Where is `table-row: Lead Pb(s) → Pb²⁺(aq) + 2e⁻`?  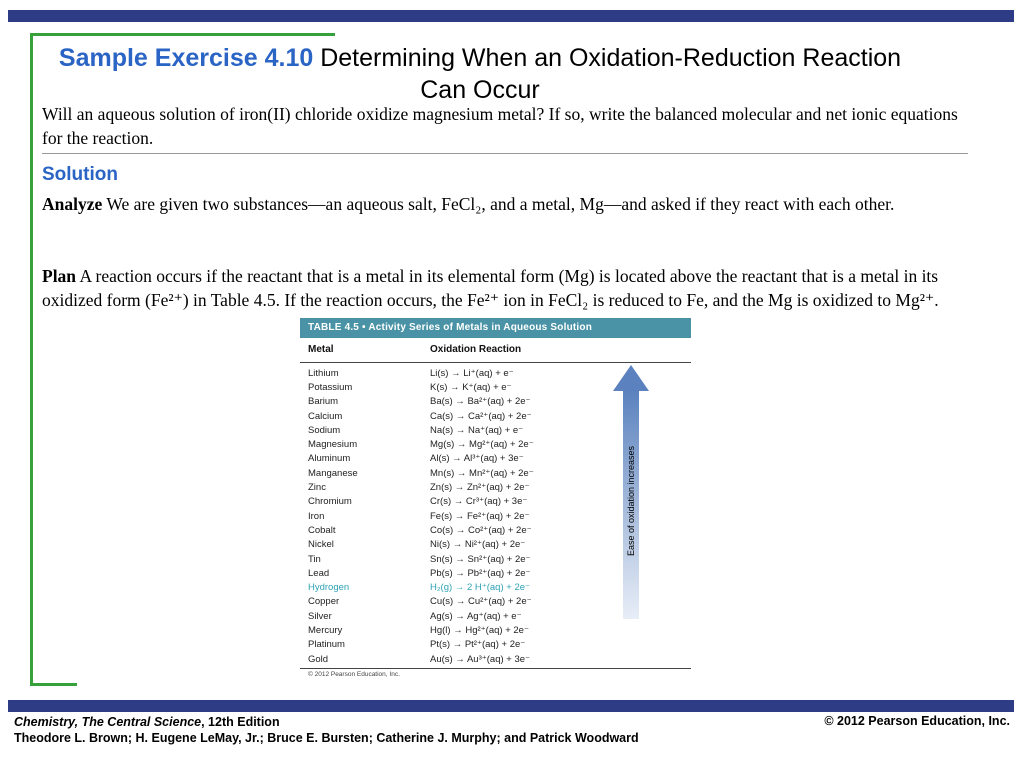 table-row: Lead Pb(s) → Pb²⁺(aq) + 2e⁻ is located at coordinates (499, 573).